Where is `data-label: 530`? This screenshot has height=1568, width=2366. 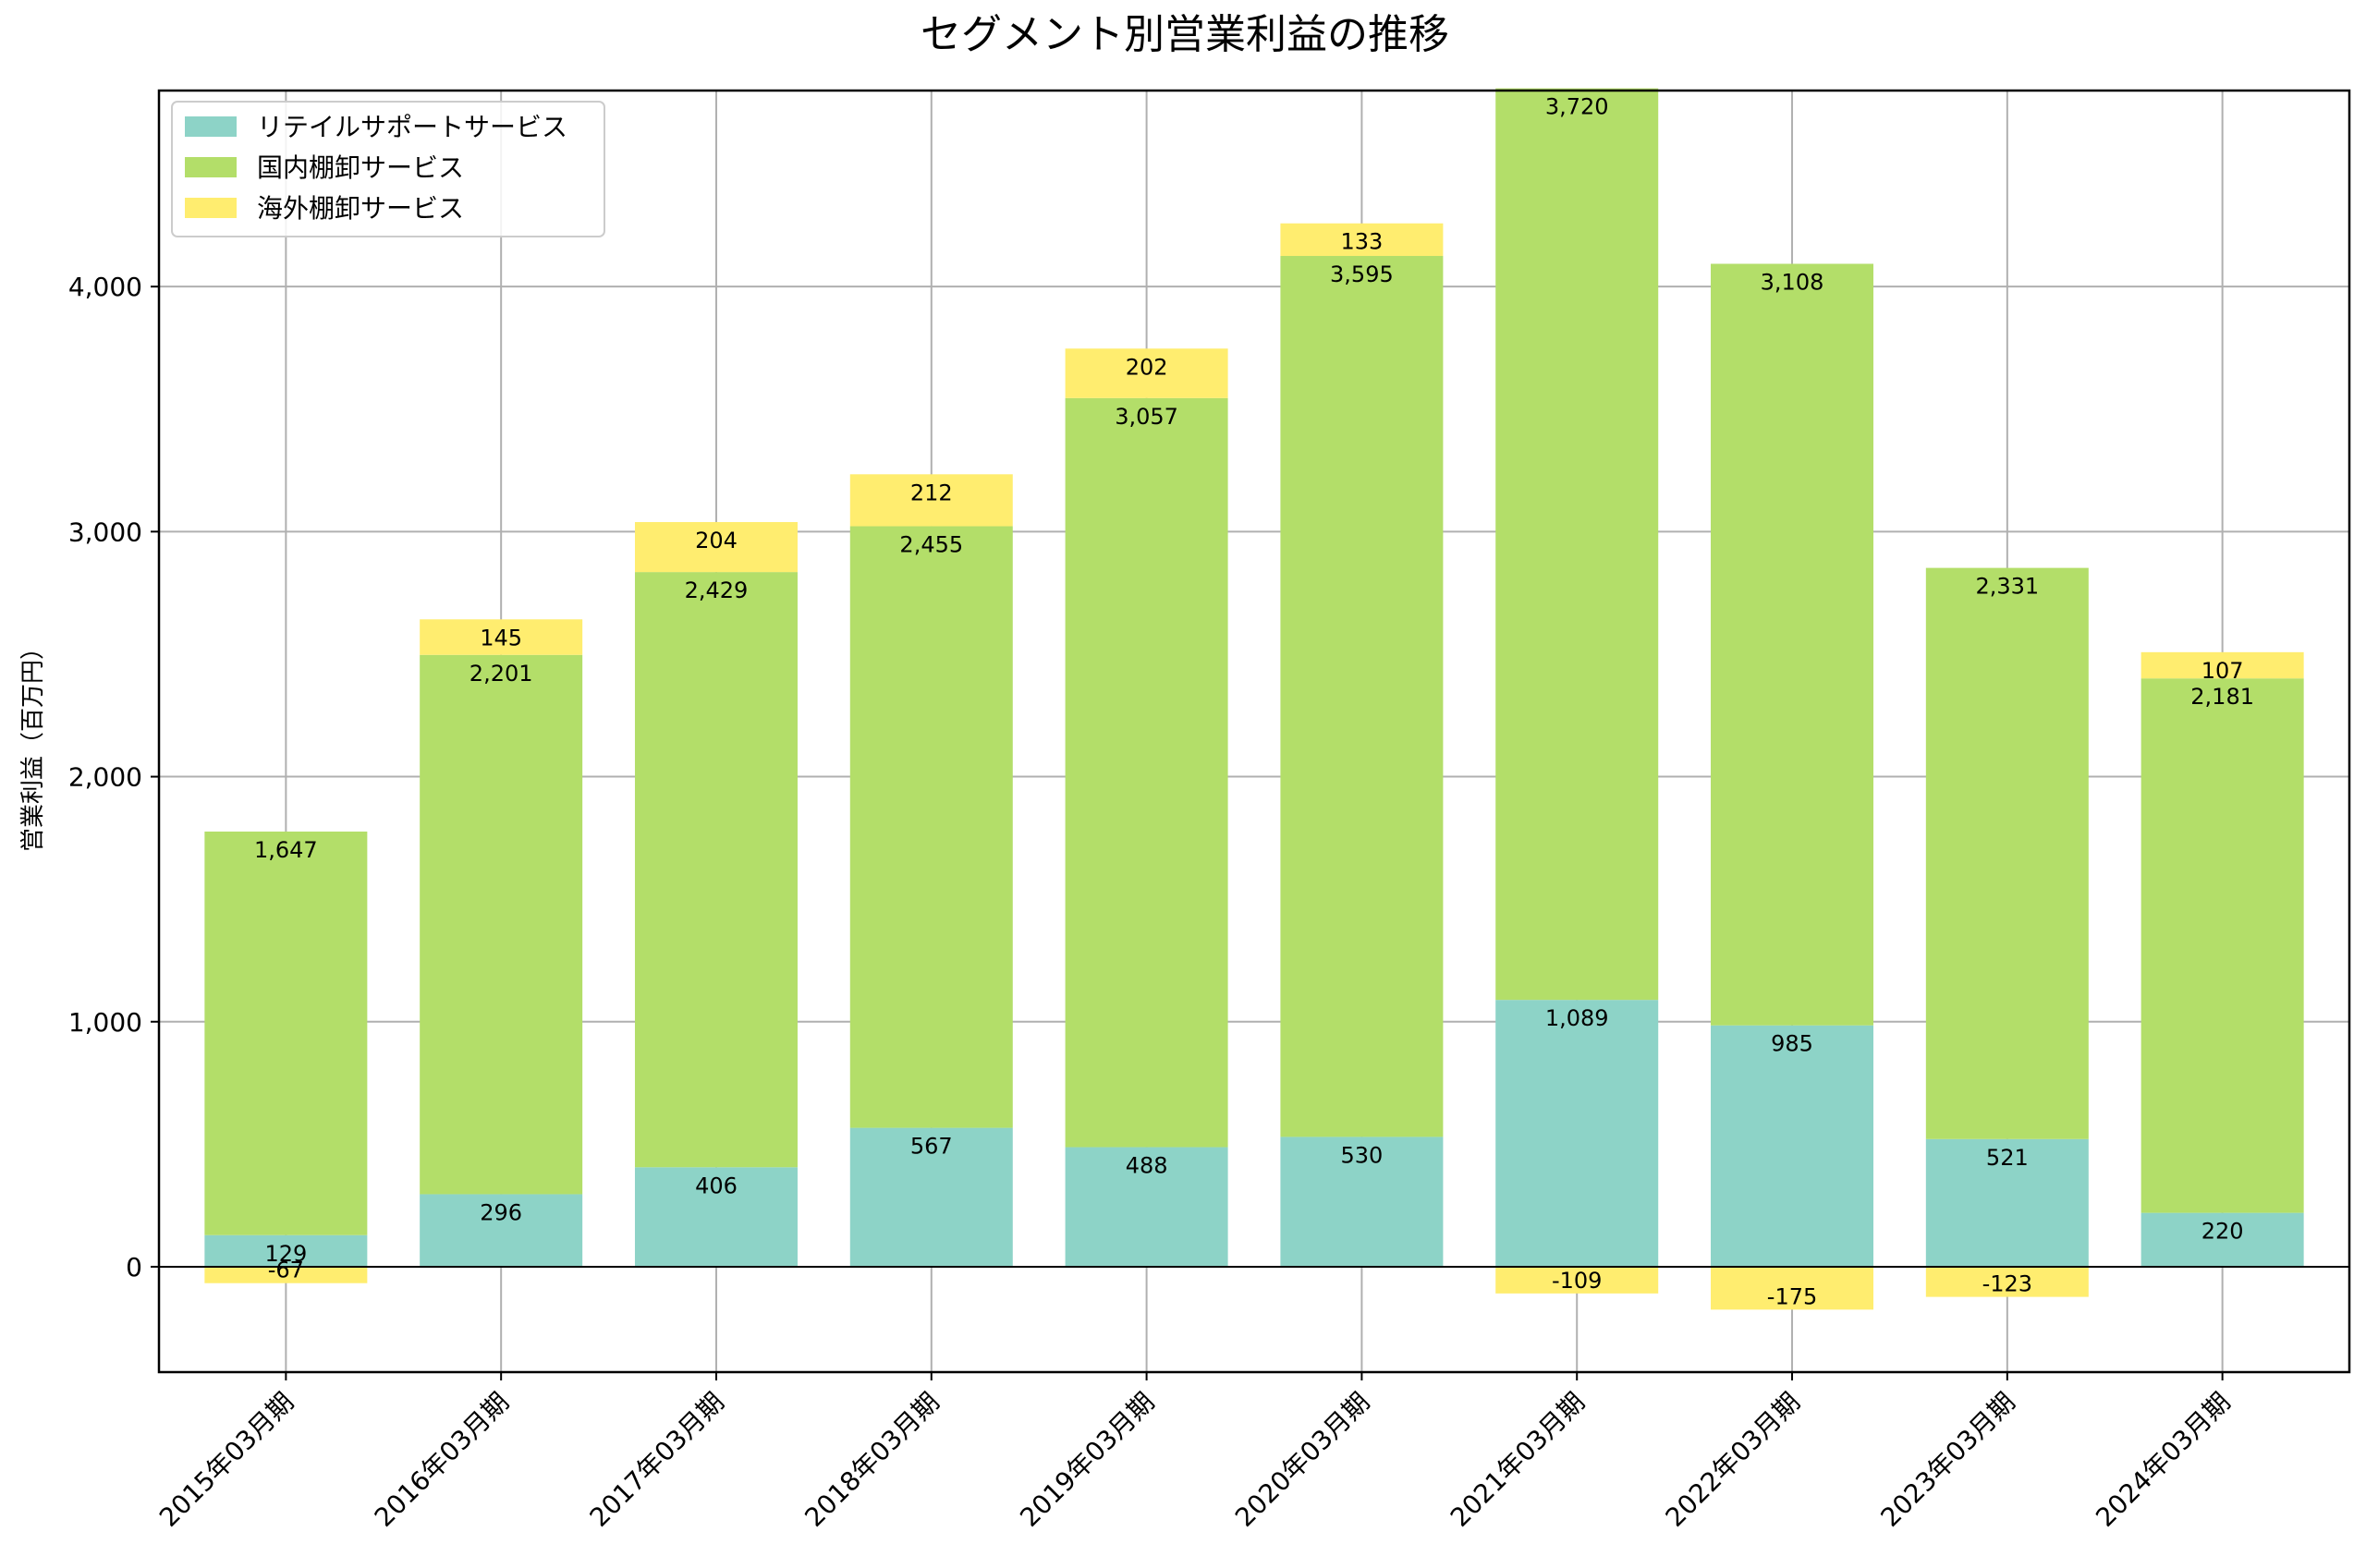
data-label: 530 is located at coordinates (1361, 1155).